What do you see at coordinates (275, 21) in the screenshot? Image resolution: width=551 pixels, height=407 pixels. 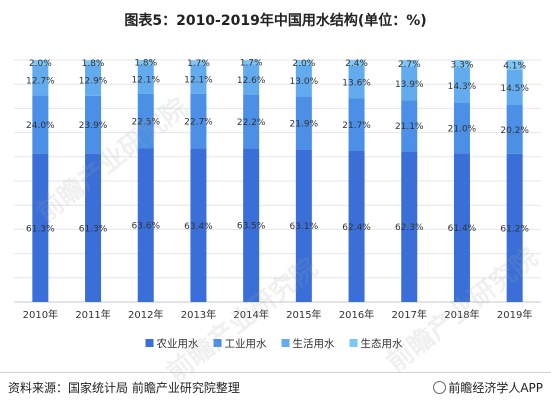 I see `chart-title: 图表5：2010-2019年中国用水结构(单位：%)` at bounding box center [275, 21].